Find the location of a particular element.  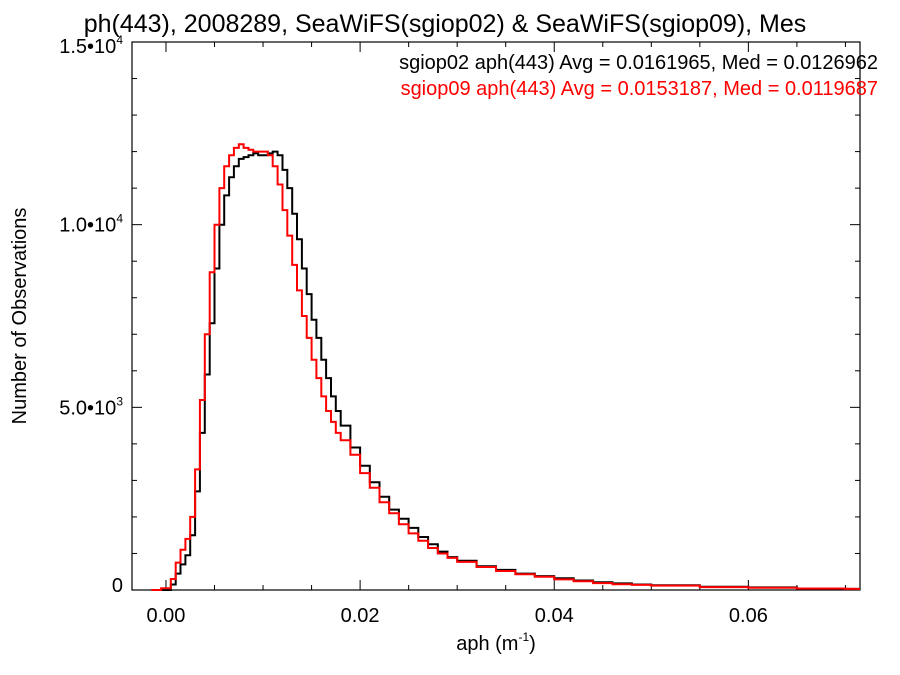

y-tick-label-base: 5.0•10 is located at coordinates (87, 408).